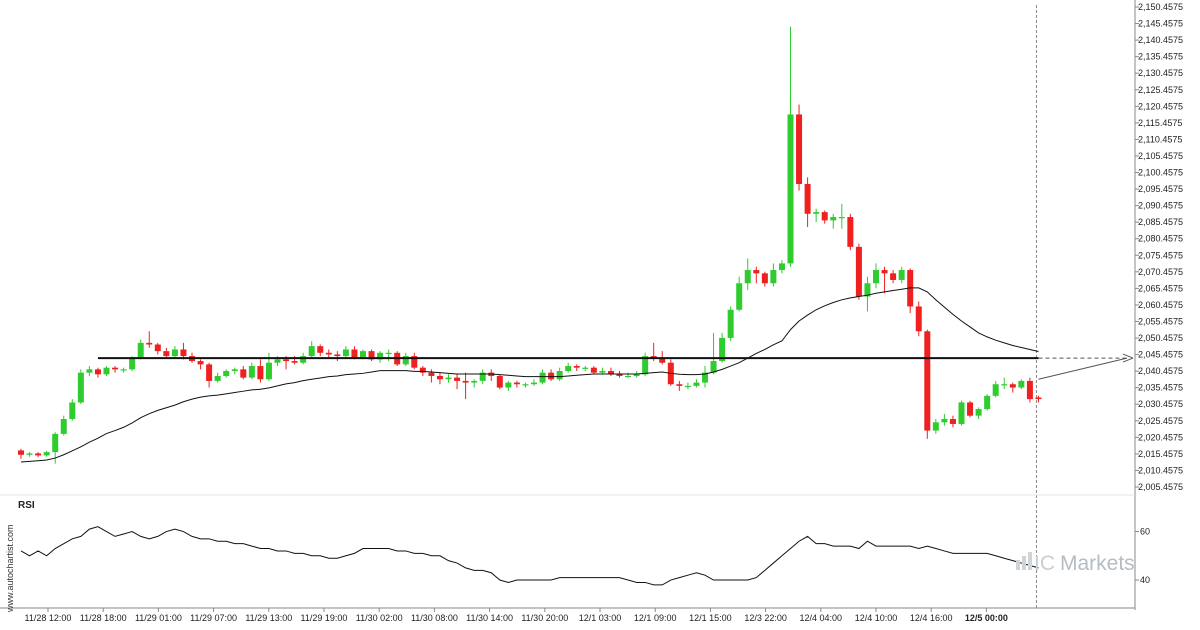 The width and height of the screenshot is (1200, 630). I want to click on price-tick-label: 2,030.4575, so click(1160, 404).